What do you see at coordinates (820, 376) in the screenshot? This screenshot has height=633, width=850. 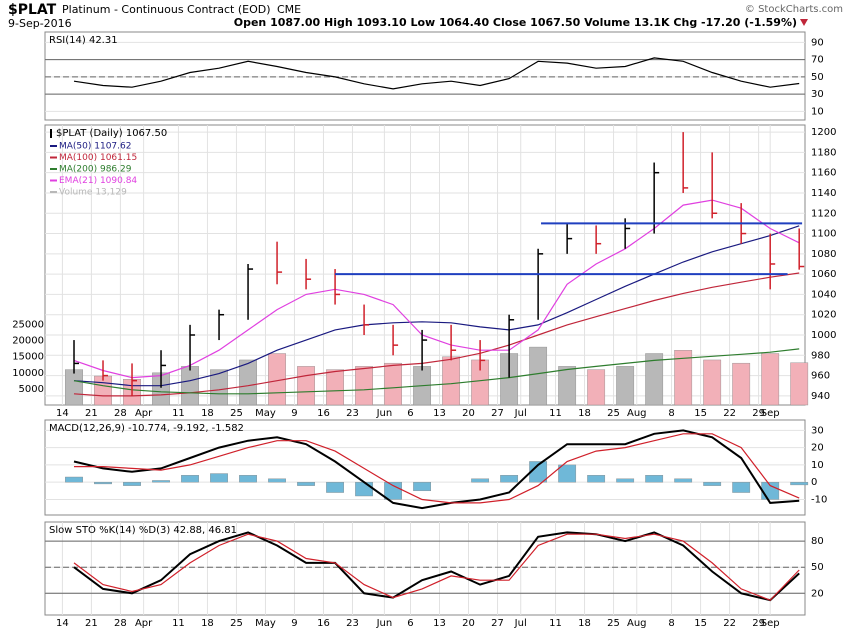 I see `y-tick-label: 960` at bounding box center [820, 376].